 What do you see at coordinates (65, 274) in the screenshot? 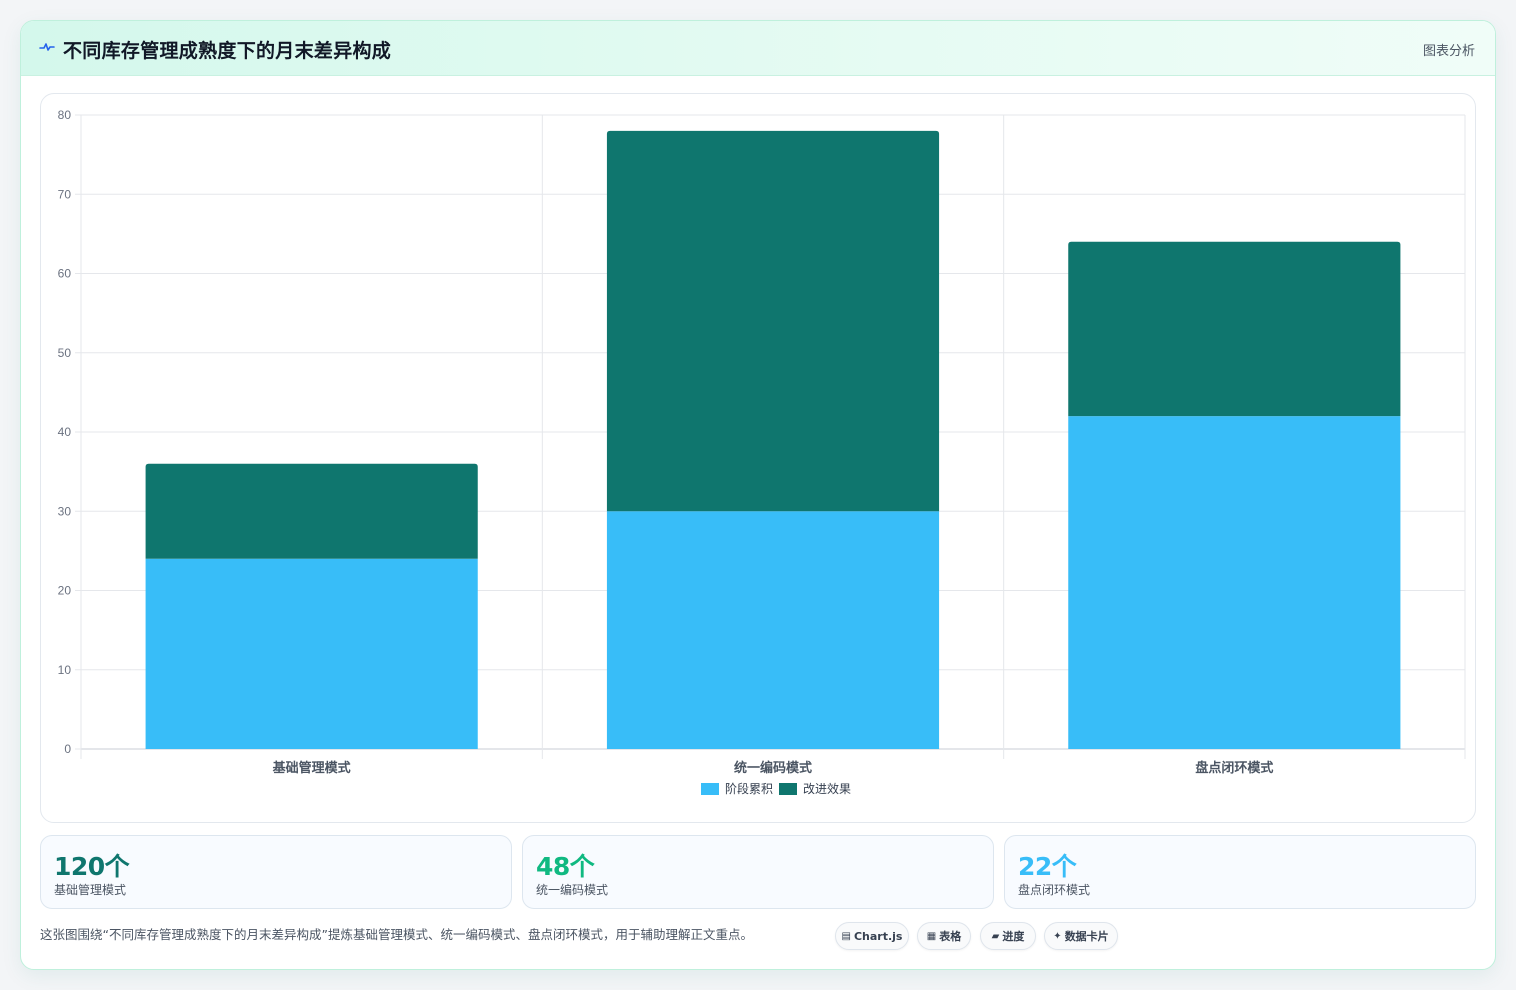
I see `y-tick-label: 60` at bounding box center [65, 274].